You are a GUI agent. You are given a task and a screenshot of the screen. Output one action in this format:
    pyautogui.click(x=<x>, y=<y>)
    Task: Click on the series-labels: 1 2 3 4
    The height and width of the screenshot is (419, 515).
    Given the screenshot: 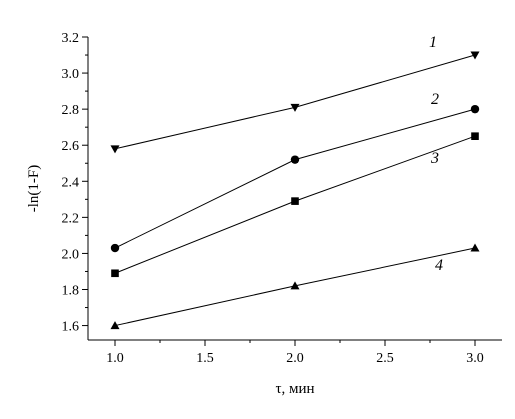 What is the action you would take?
    pyautogui.click(x=436, y=154)
    